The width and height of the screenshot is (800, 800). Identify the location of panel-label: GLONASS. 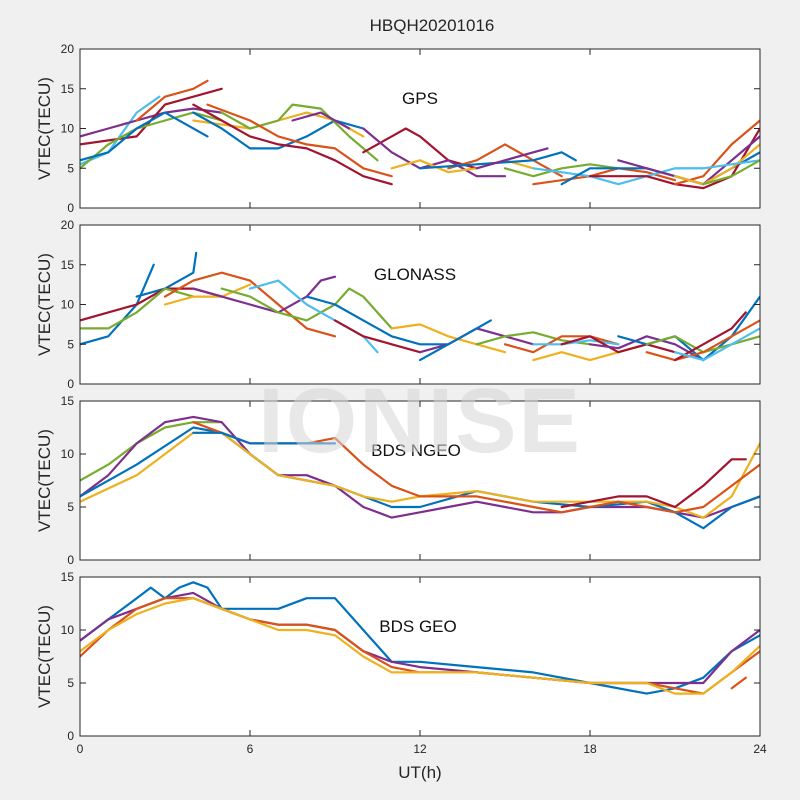
(415, 274).